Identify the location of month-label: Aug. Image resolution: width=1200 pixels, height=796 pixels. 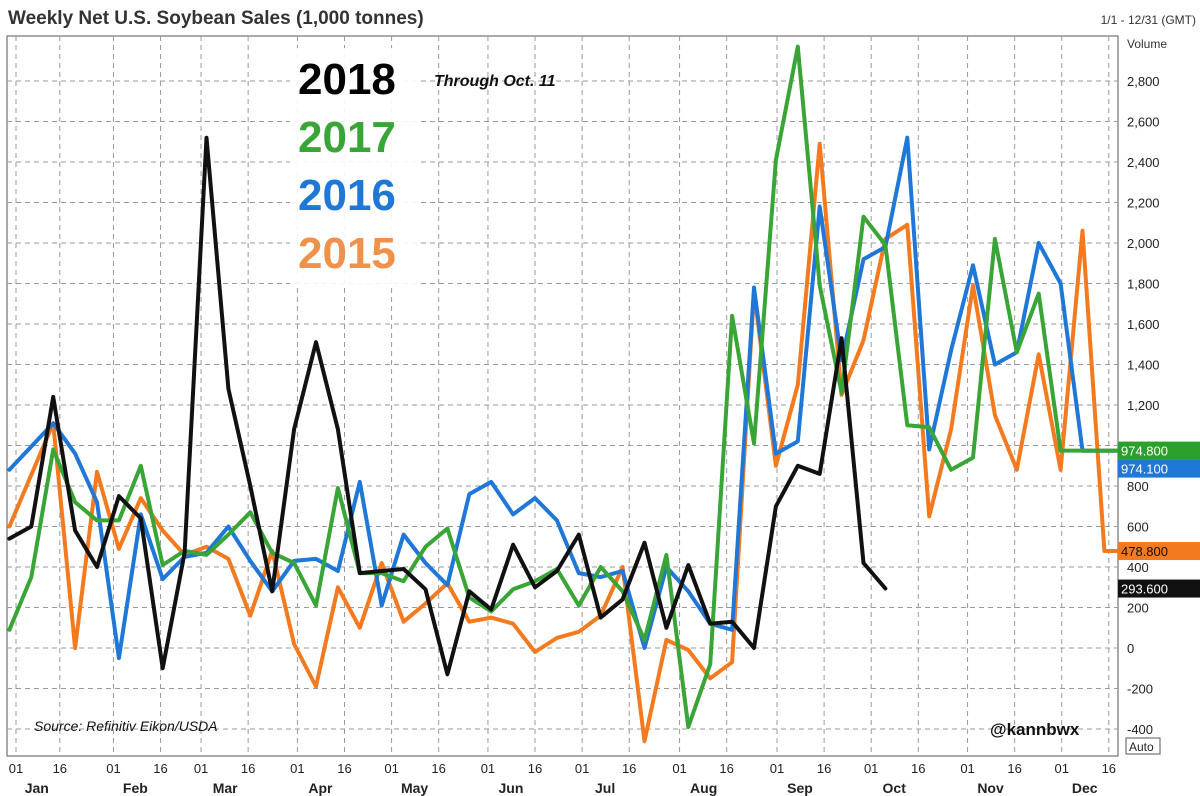
(703, 788).